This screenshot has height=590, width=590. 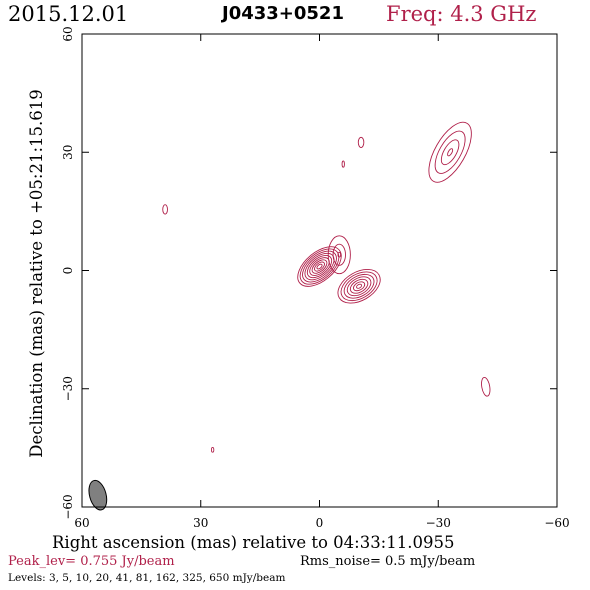 What do you see at coordinates (81, 523) in the screenshot?
I see `x-tick-label: 60` at bounding box center [81, 523].